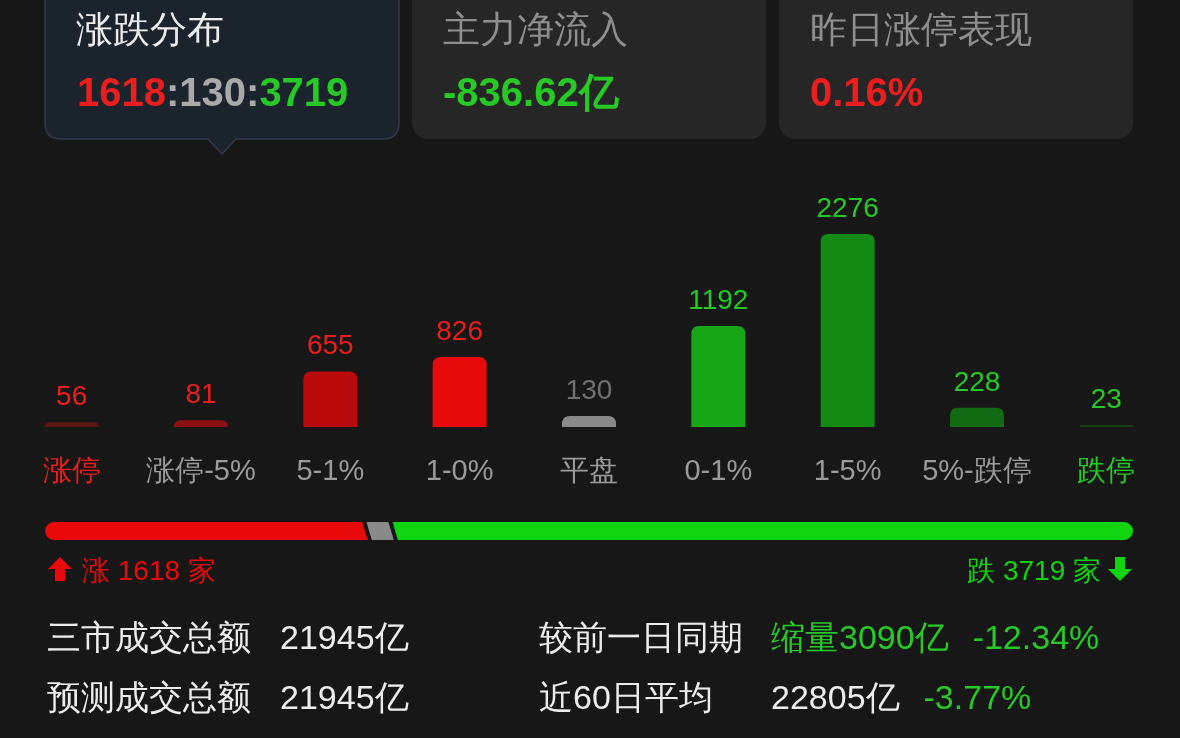 This screenshot has height=738, width=1180. Describe the element at coordinates (977, 470) in the screenshot. I see `x-tick-label: 5%-跌停` at that location.